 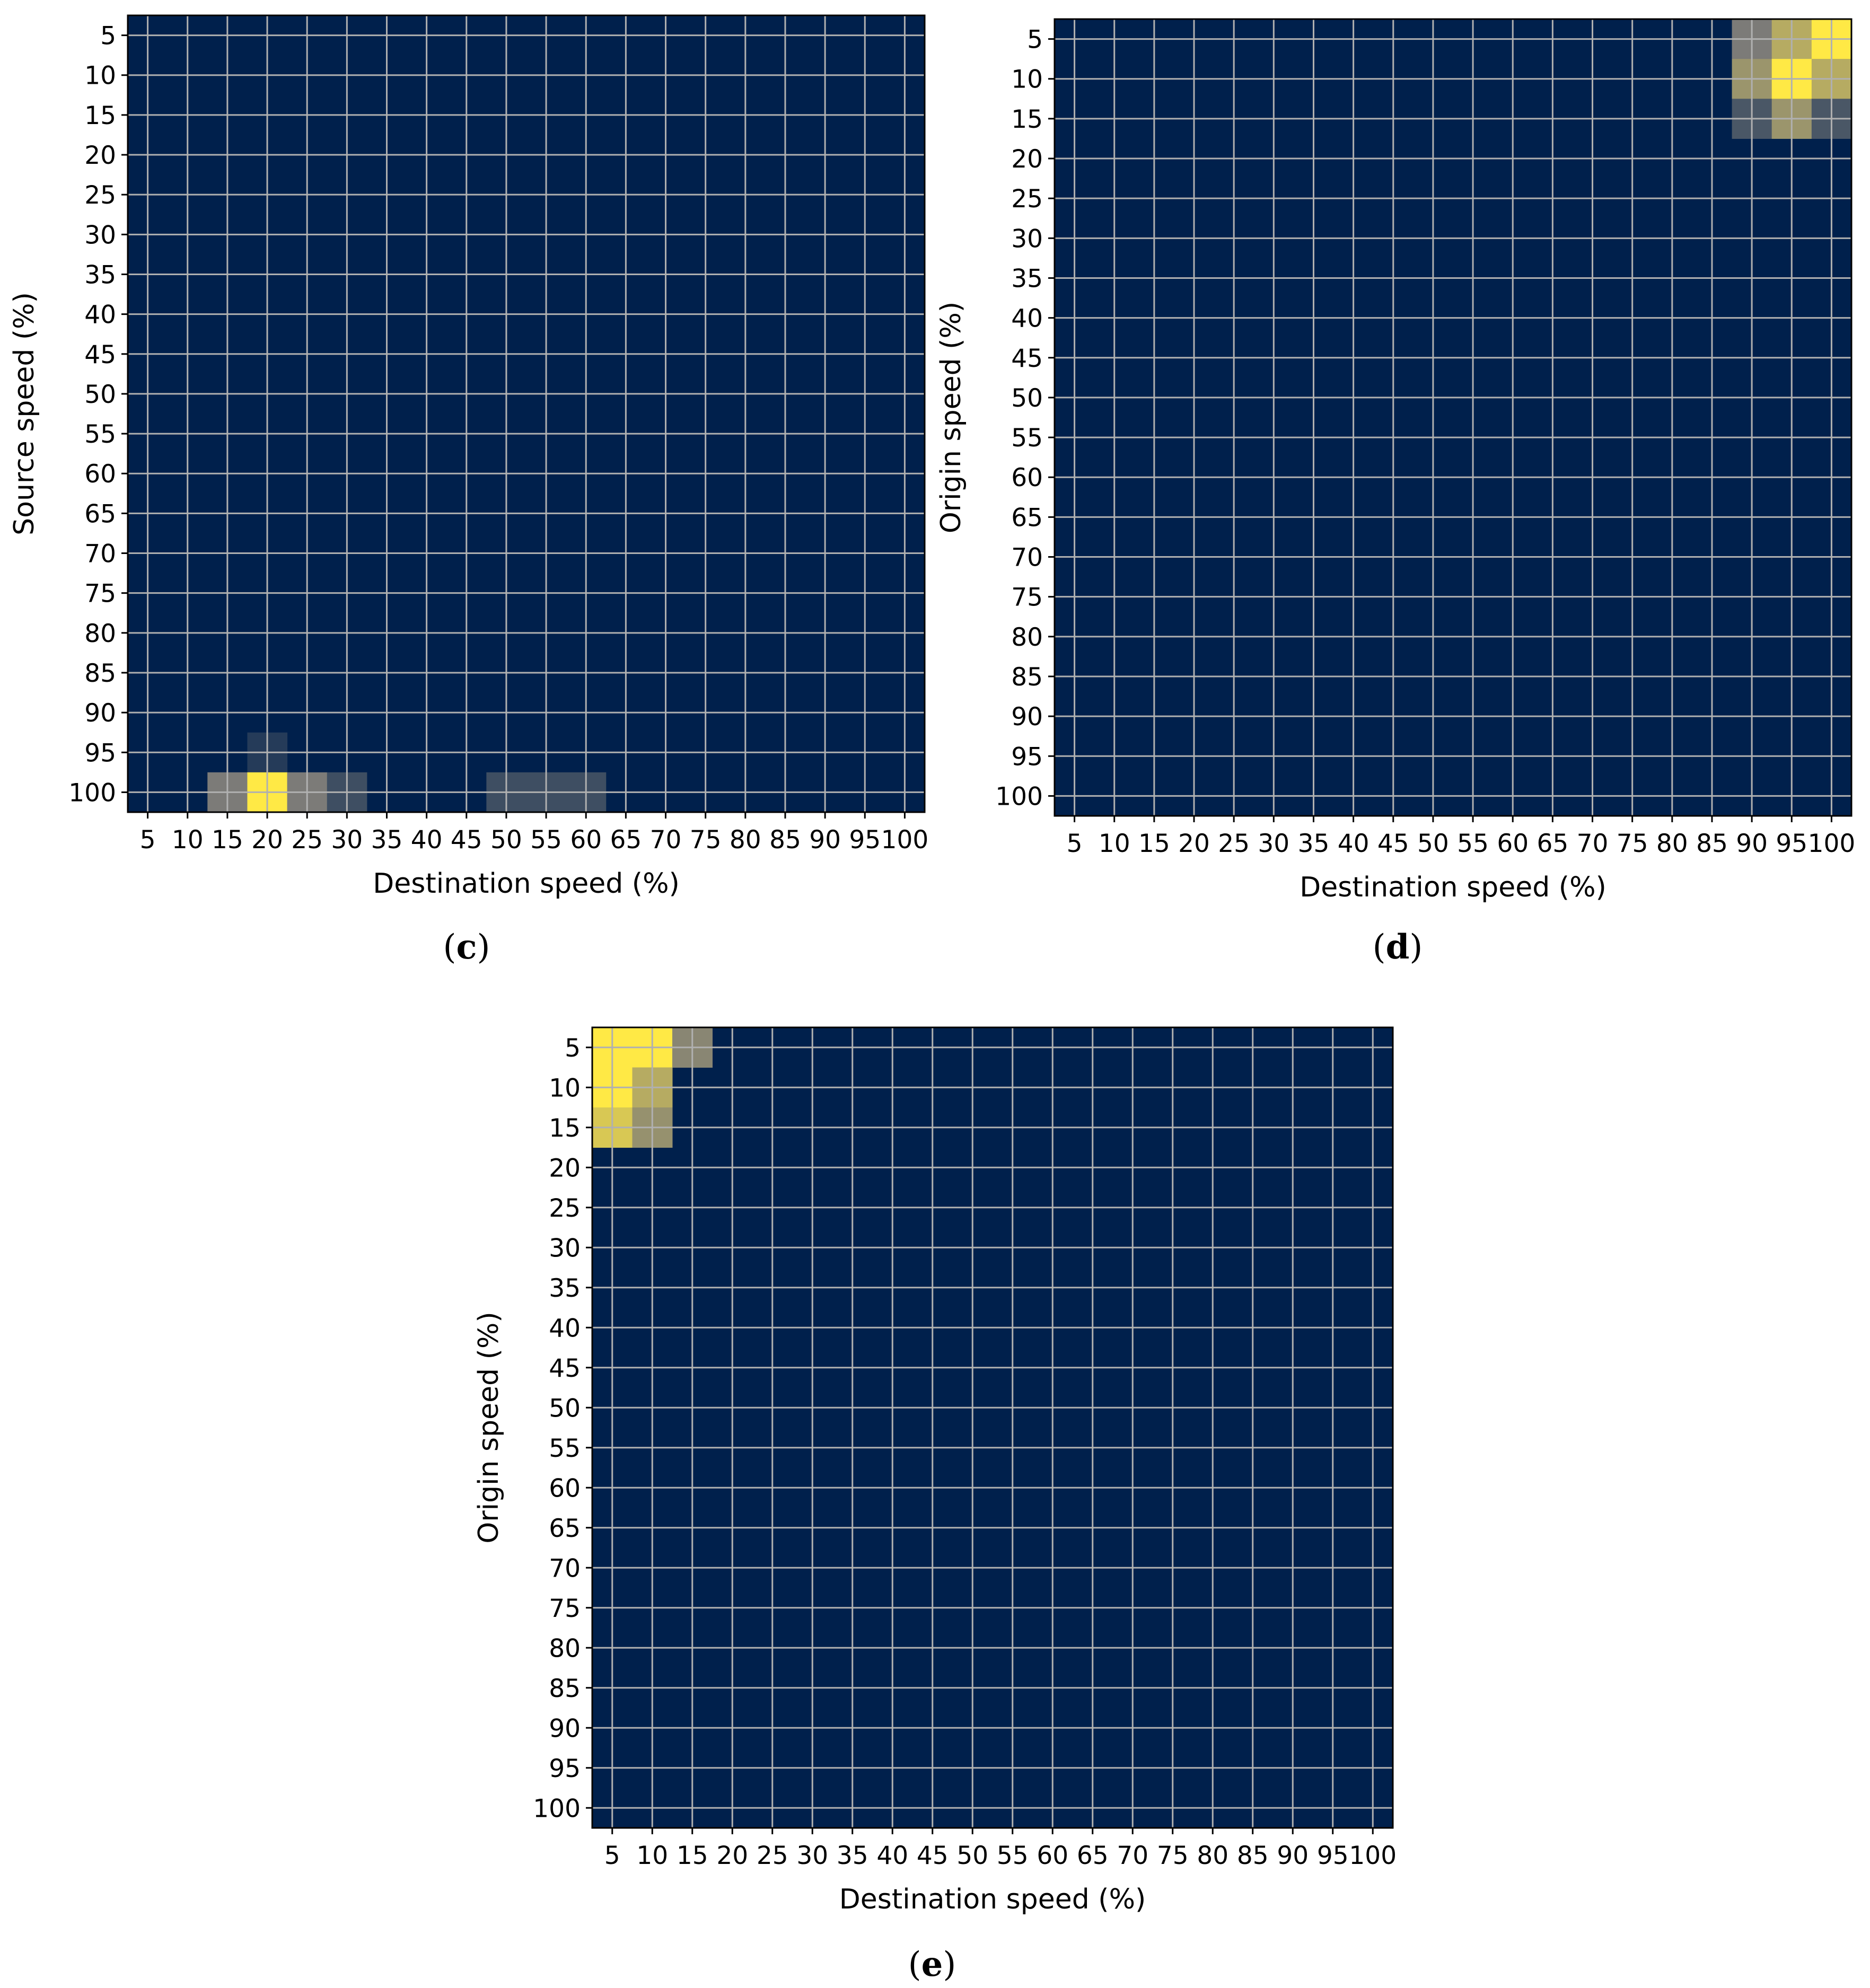 I want to click on panel-caption: (d), so click(x=1398, y=947).